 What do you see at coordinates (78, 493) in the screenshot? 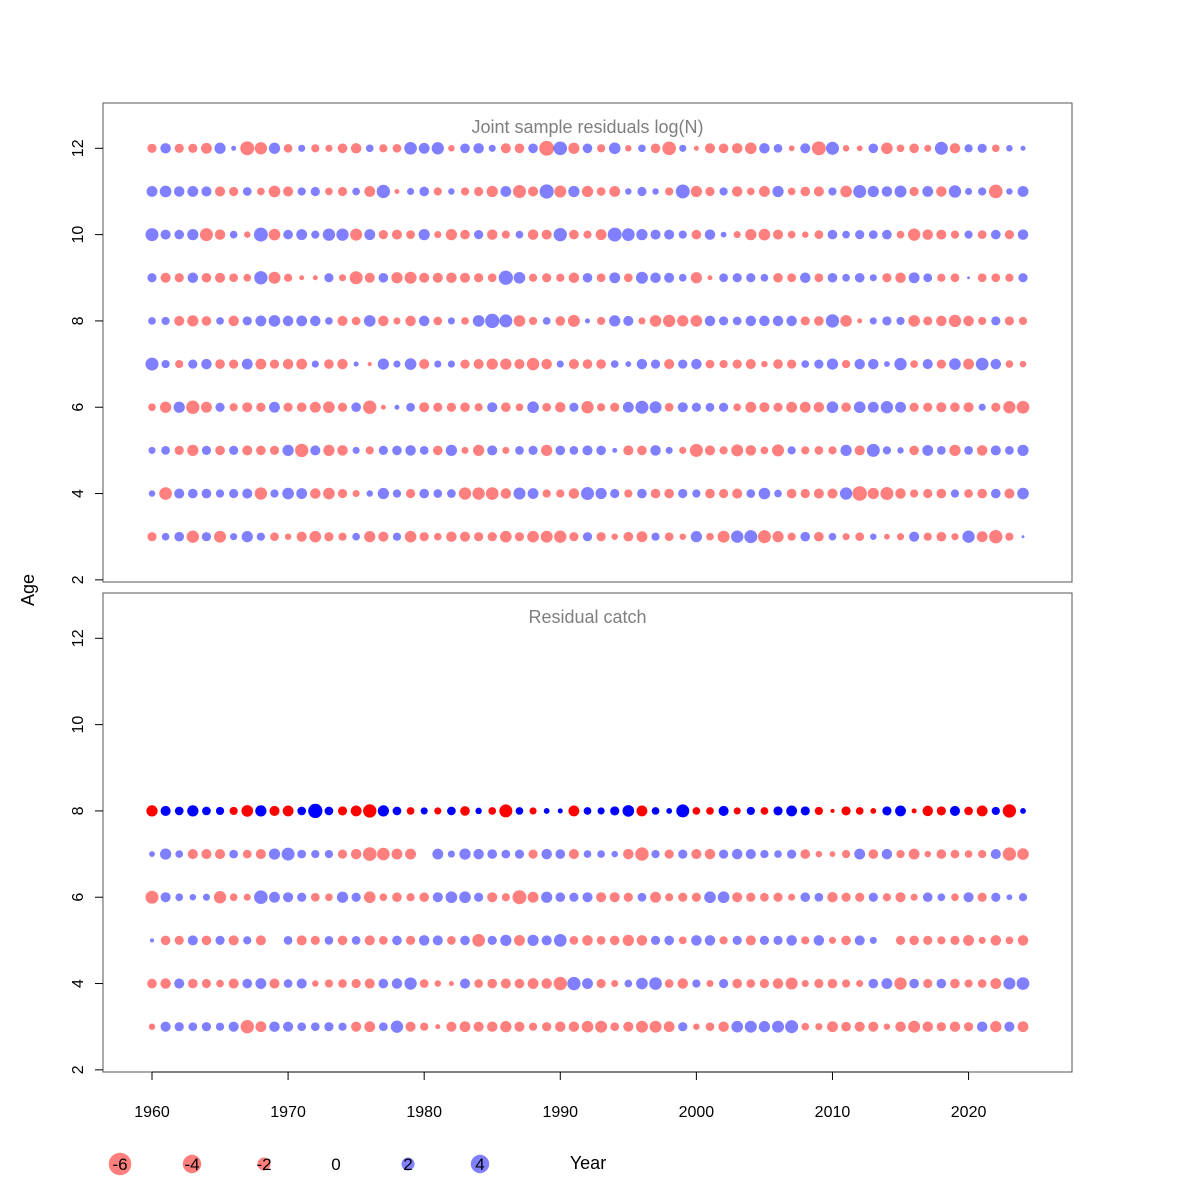
I see `y-tick-label: 4` at bounding box center [78, 493].